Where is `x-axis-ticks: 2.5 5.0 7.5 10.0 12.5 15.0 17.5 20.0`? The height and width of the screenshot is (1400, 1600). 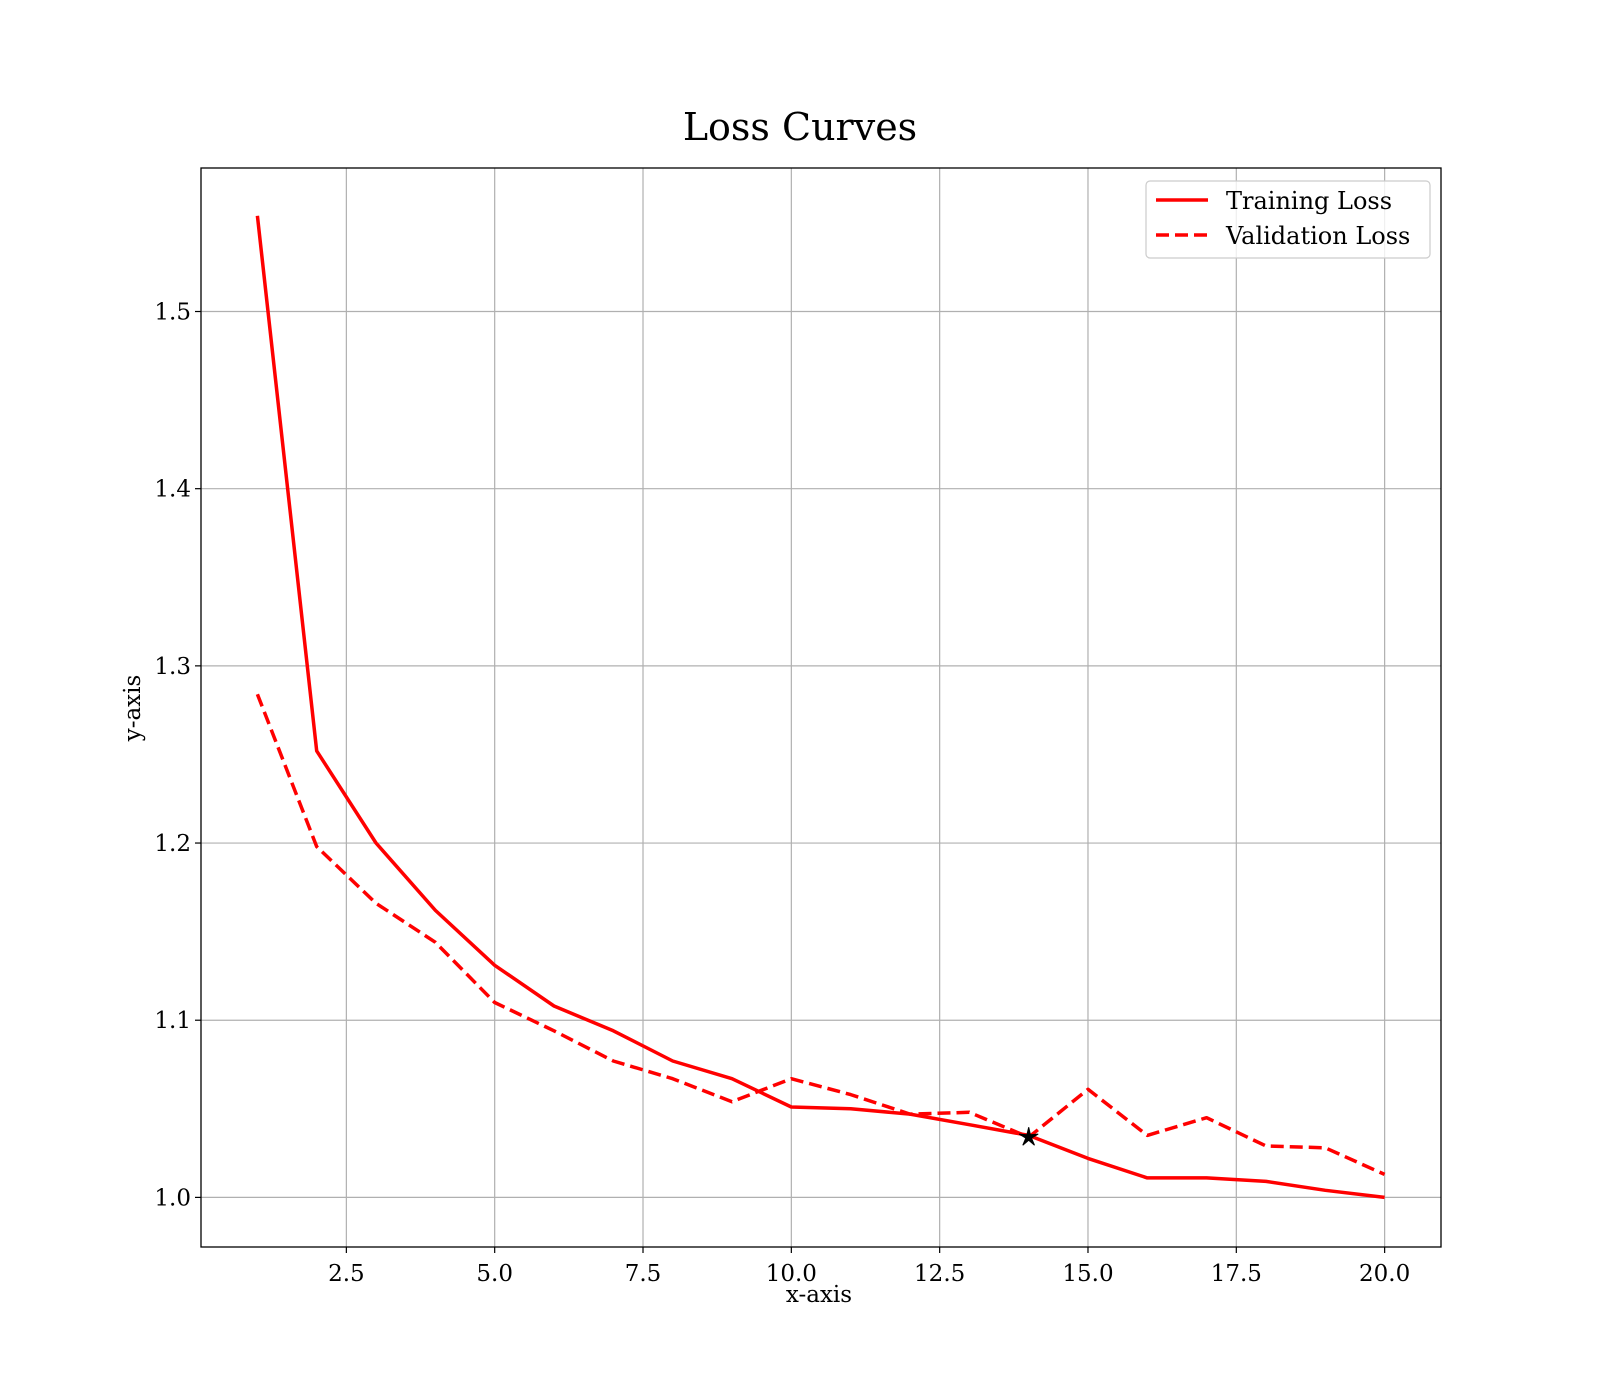
x-axis-ticks: 2.5 5.0 7.5 10.0 12.5 15.0 17.5 20.0 is located at coordinates (869, 1267).